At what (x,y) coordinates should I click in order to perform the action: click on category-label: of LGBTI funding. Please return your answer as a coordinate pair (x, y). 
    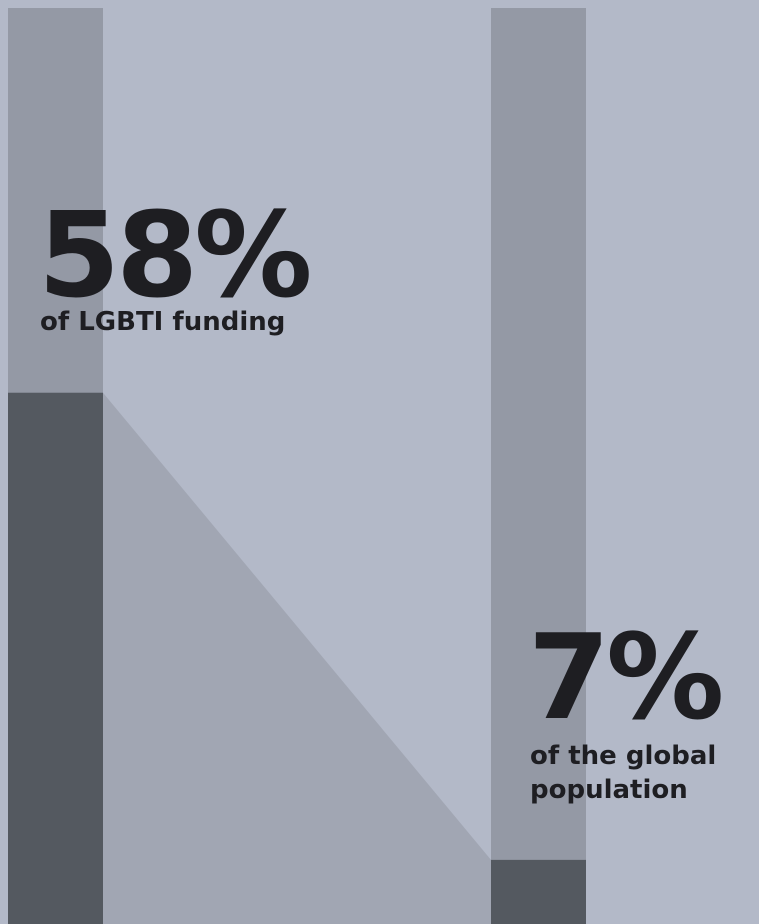
    Looking at the image, I should click on (163, 322).